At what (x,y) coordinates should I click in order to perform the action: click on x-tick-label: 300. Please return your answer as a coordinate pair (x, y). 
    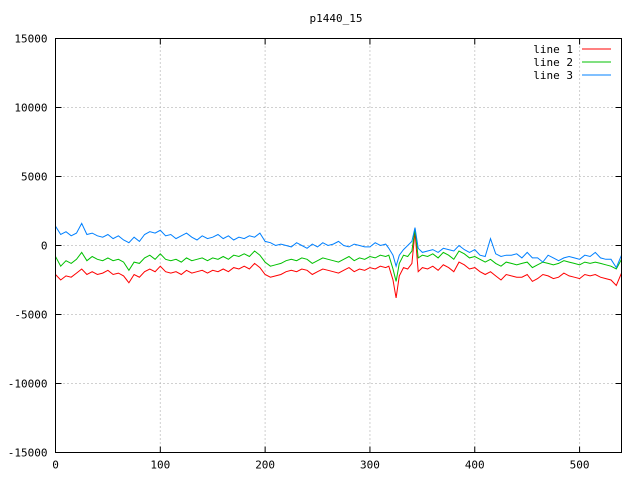
    Looking at the image, I should click on (370, 465).